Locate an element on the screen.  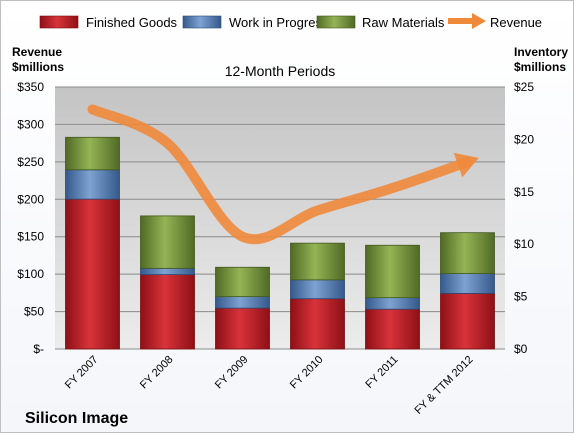
legend-item-revenue: Revenue is located at coordinates (495, 21).